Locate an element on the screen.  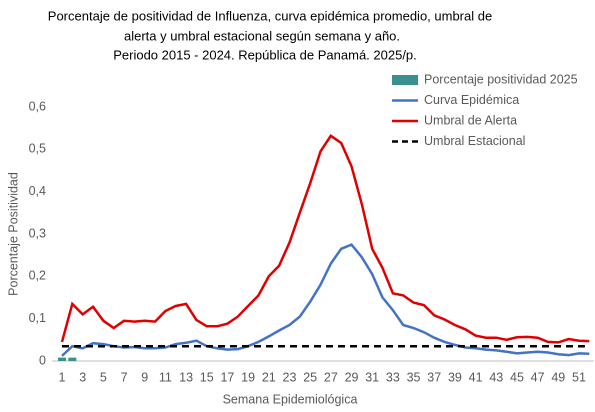
x-tick-label: 1 is located at coordinates (62, 377).